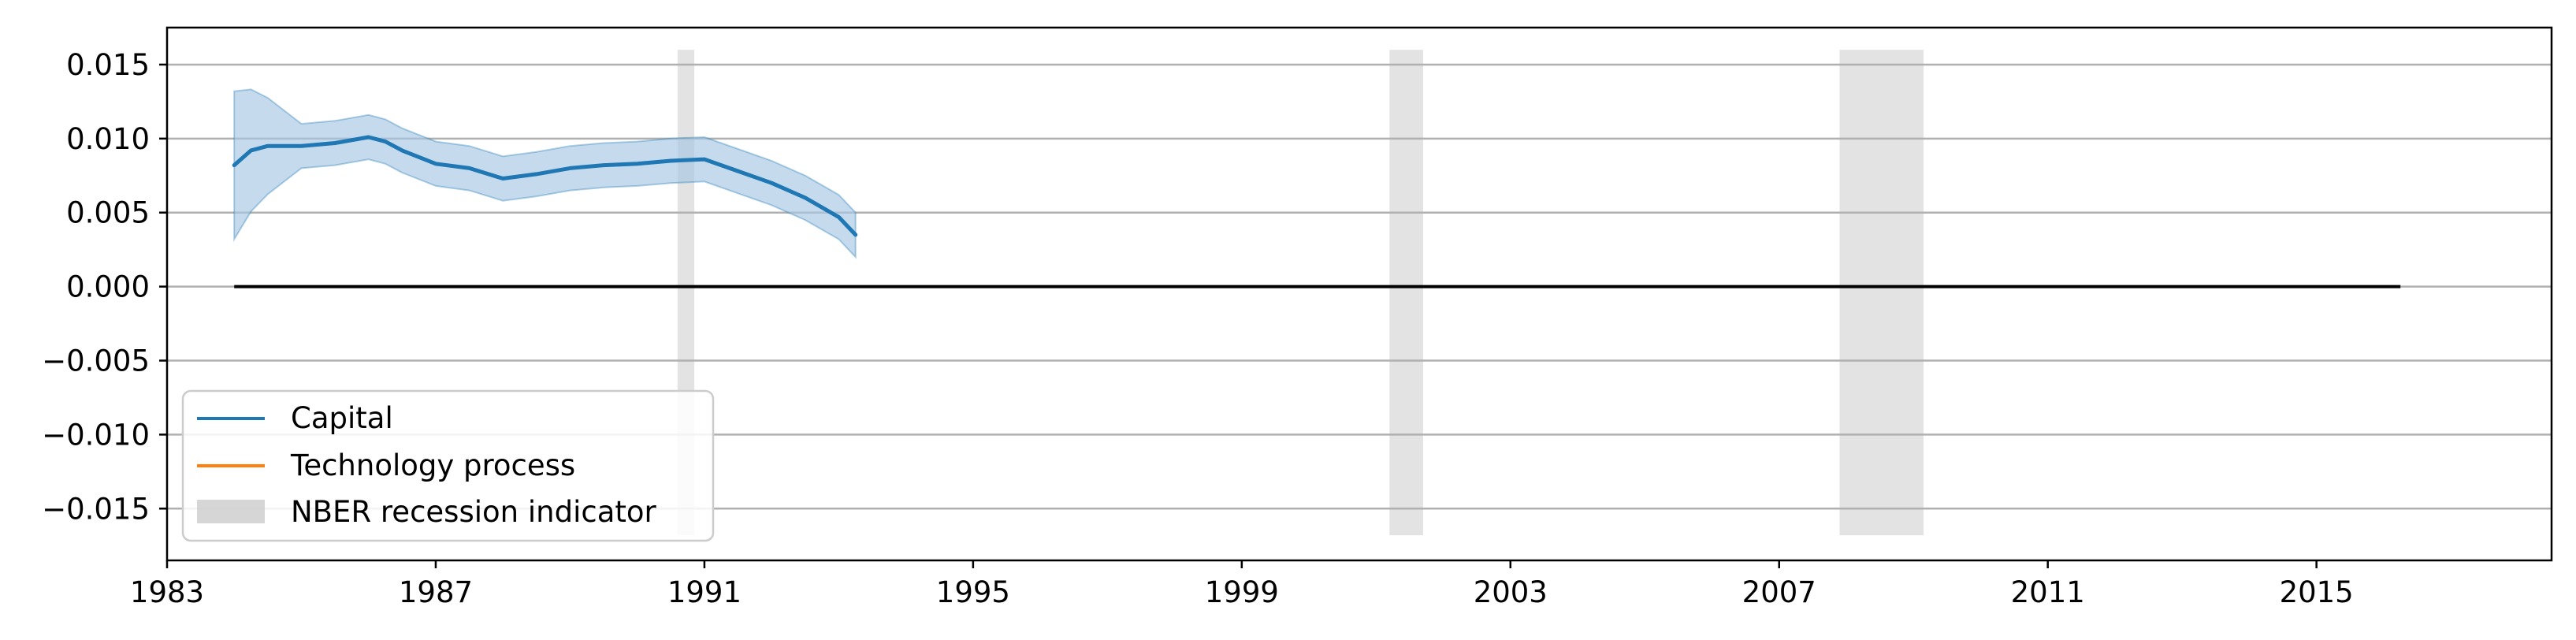 Image resolution: width=2576 pixels, height=640 pixels. Describe the element at coordinates (474, 512) in the screenshot. I see `legend-recession-label: NBER recession indicator` at that location.